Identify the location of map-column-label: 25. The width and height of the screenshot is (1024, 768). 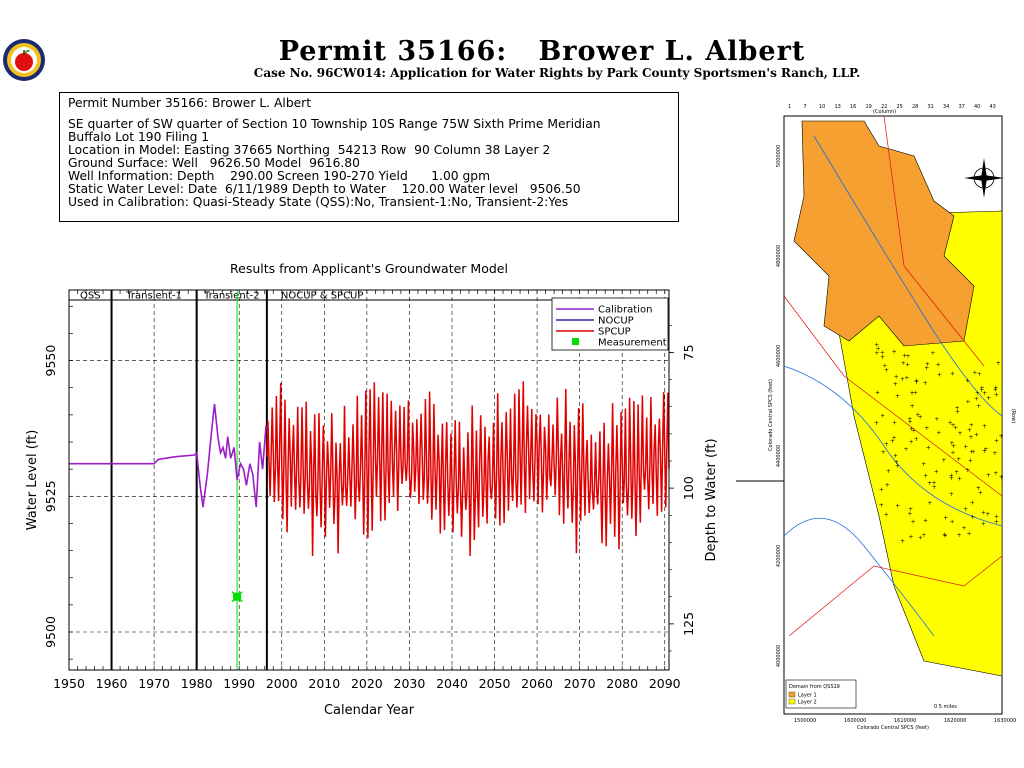
(900, 107).